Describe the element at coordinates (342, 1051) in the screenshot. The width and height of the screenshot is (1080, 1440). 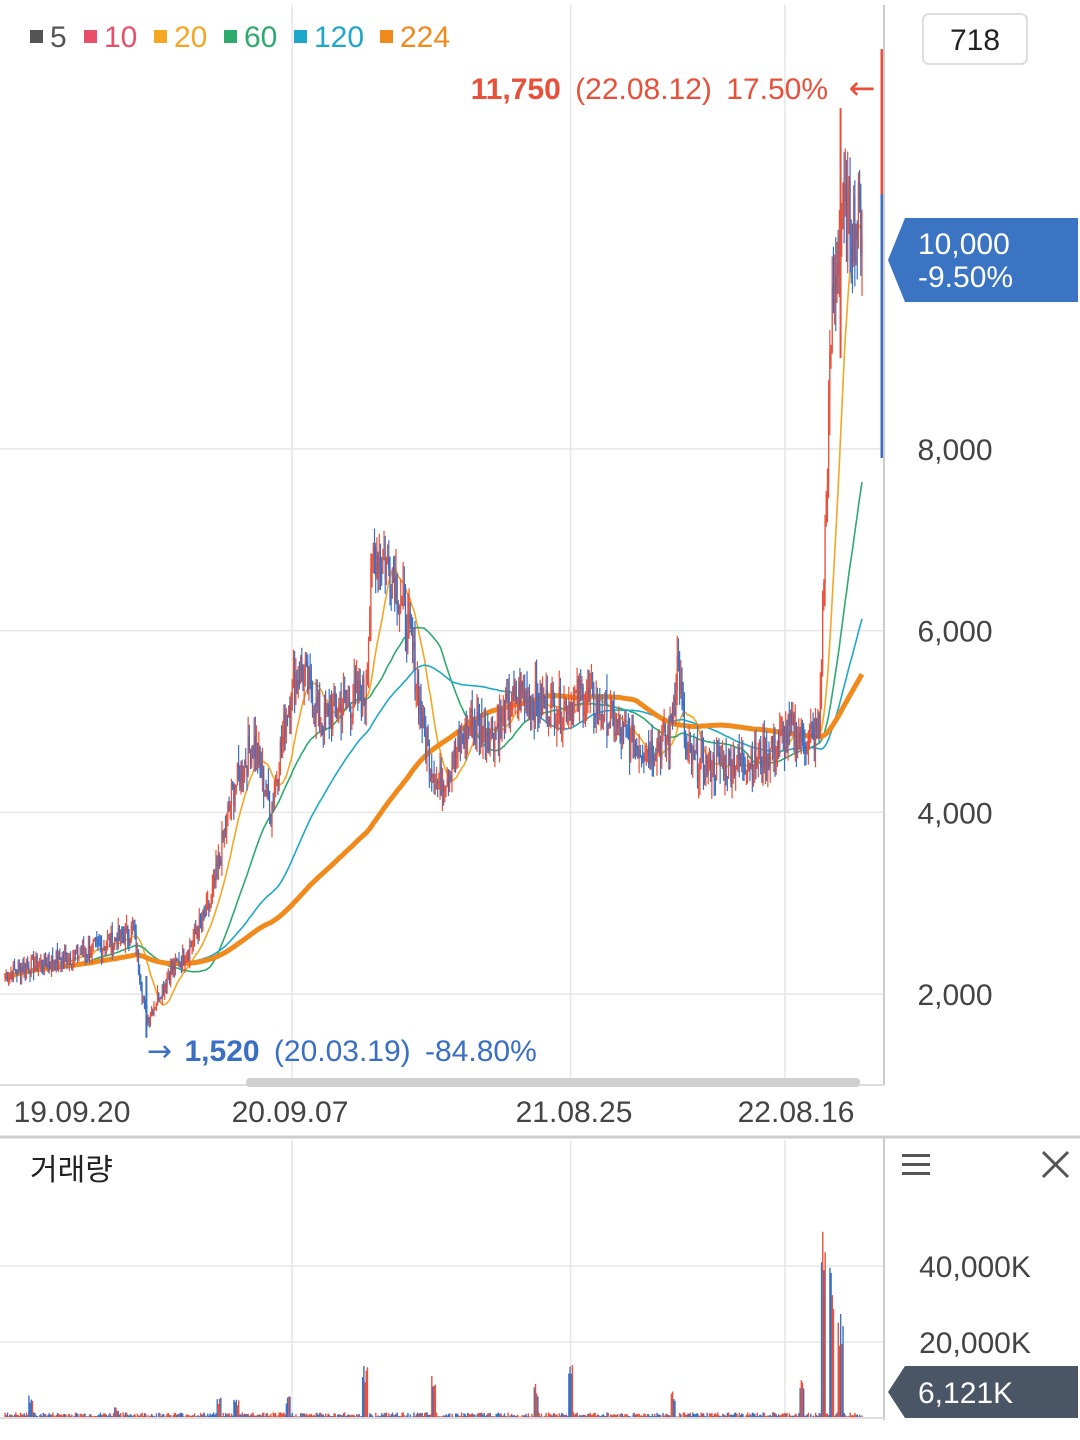
I see `low-date: (20.03.19)` at that location.